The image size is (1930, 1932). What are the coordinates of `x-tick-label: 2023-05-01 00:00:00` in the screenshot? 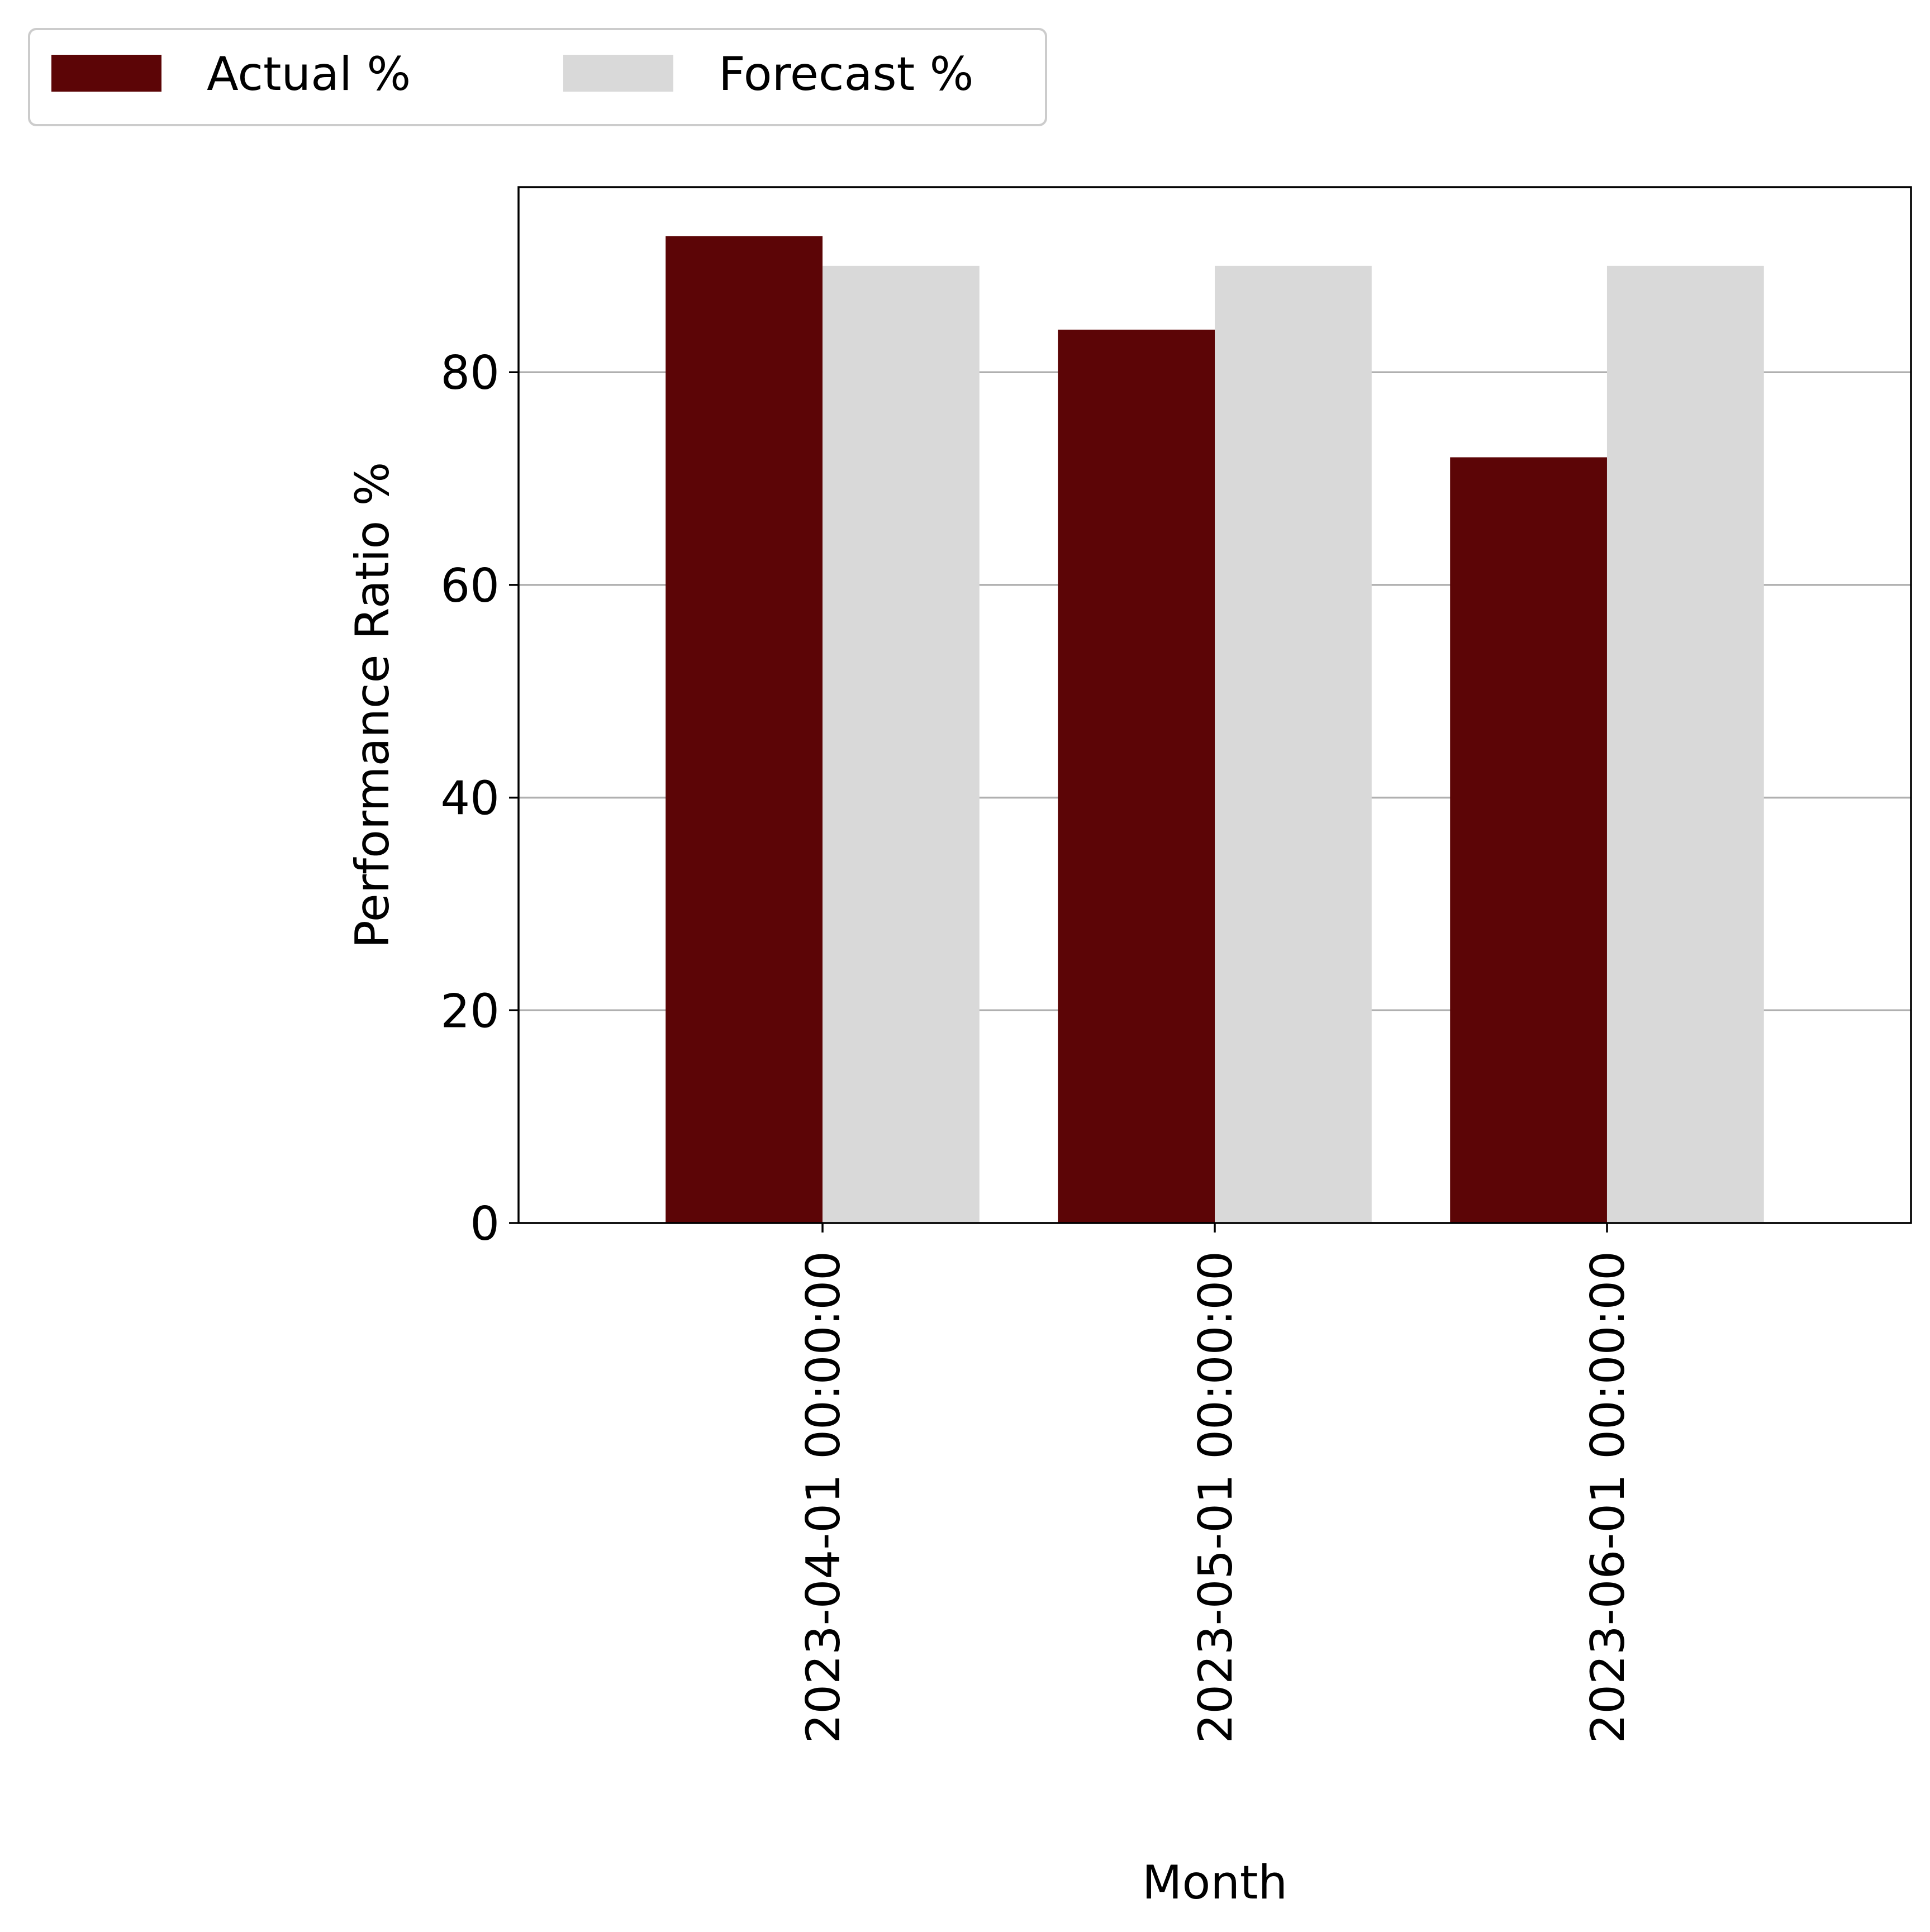 It's located at (1216, 1497).